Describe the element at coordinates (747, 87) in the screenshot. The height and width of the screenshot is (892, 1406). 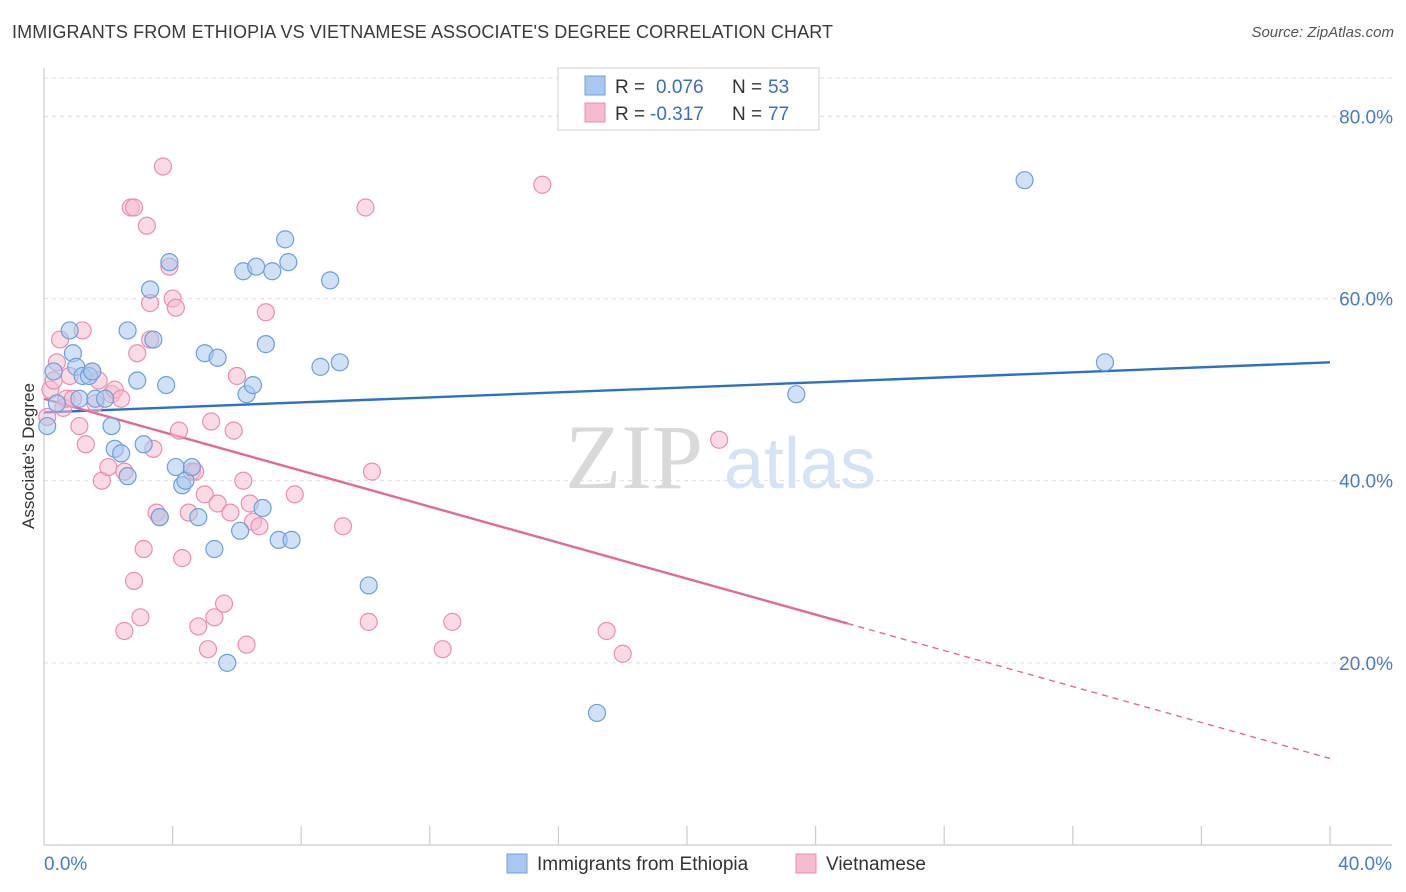
I see `legend-n-label-ethiopia: N =` at that location.